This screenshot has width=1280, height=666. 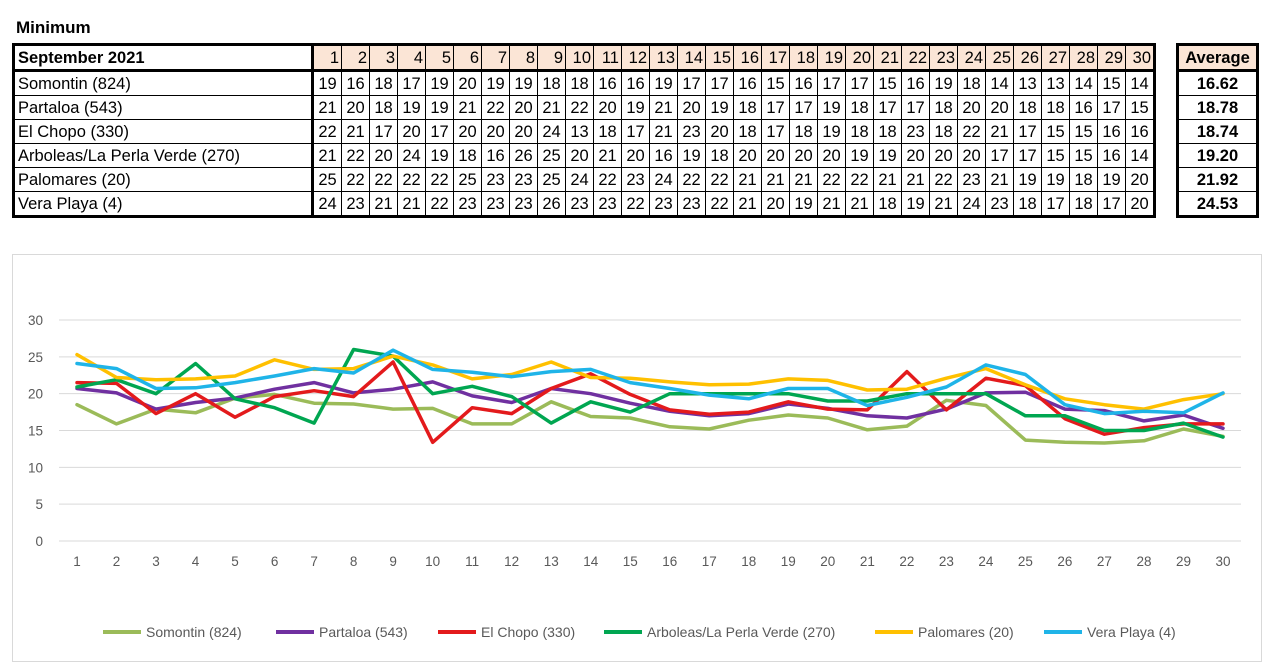 I want to click on average-value: 21.92, so click(x=1217, y=179).